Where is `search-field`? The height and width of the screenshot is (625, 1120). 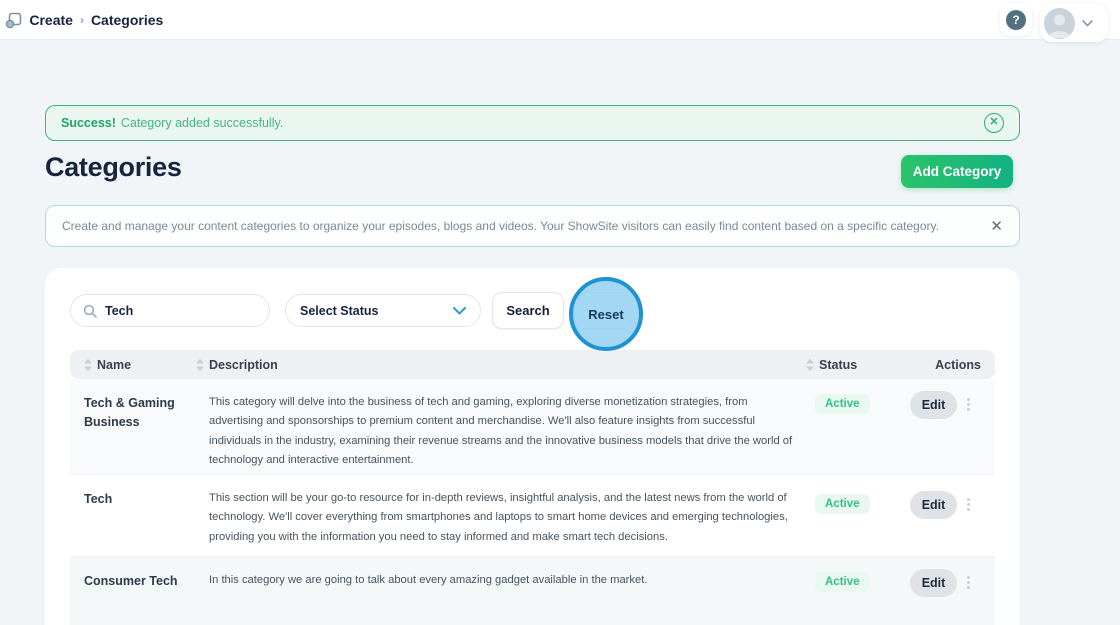
search-field is located at coordinates (170, 310).